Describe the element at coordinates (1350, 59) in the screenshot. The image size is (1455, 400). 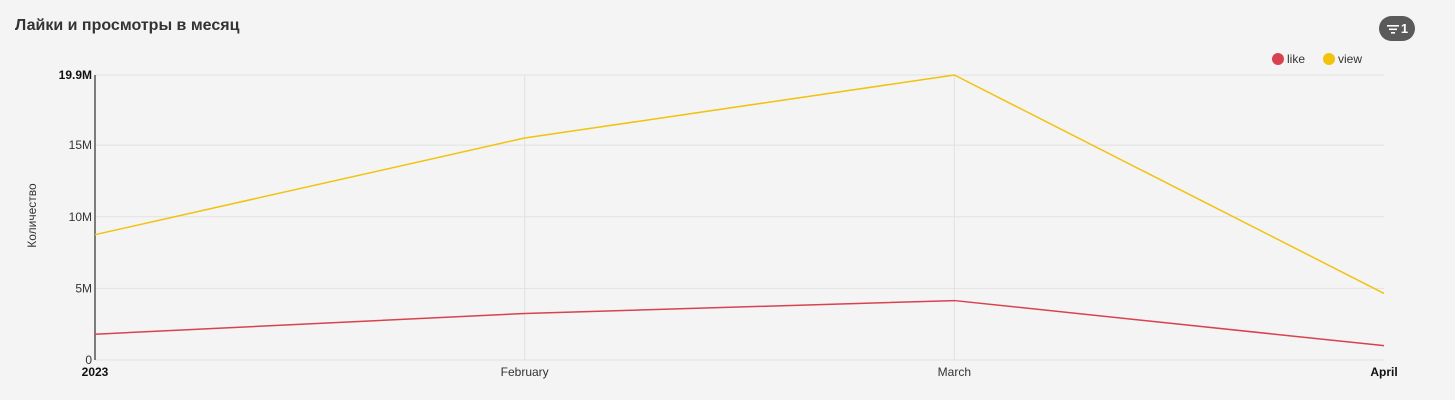
I see `legend-label: view` at that location.